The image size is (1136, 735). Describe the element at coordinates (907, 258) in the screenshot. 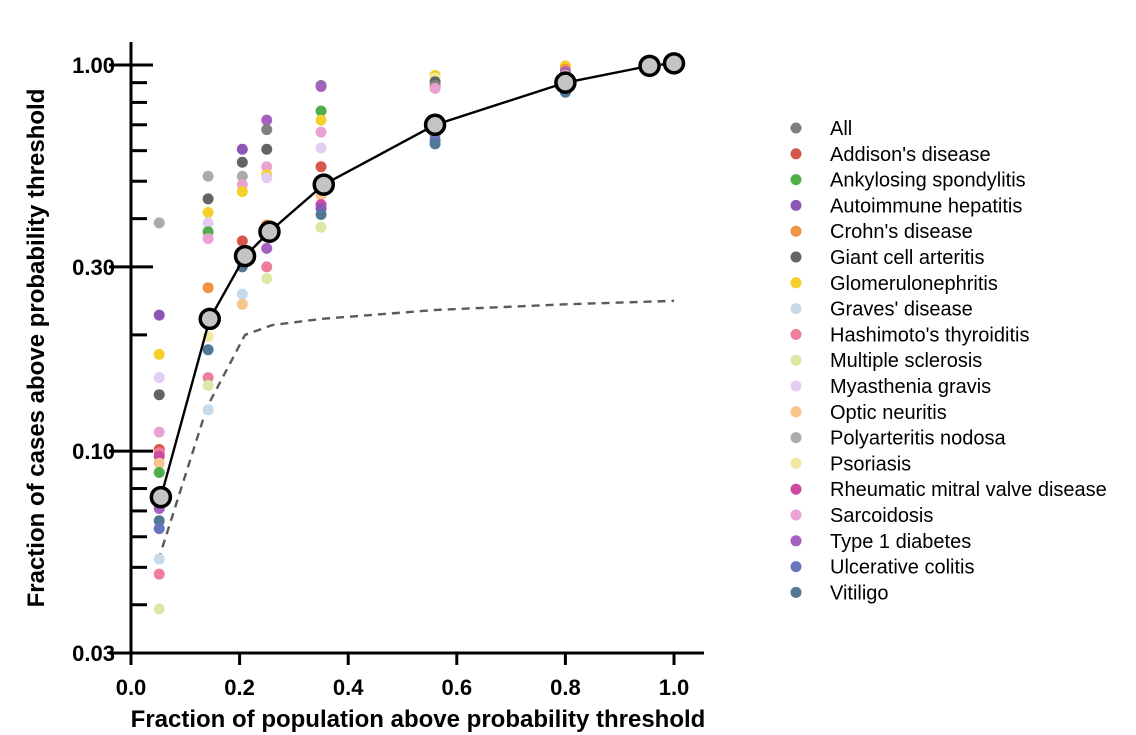

I see `legend-label: Giant cell arteritis` at that location.